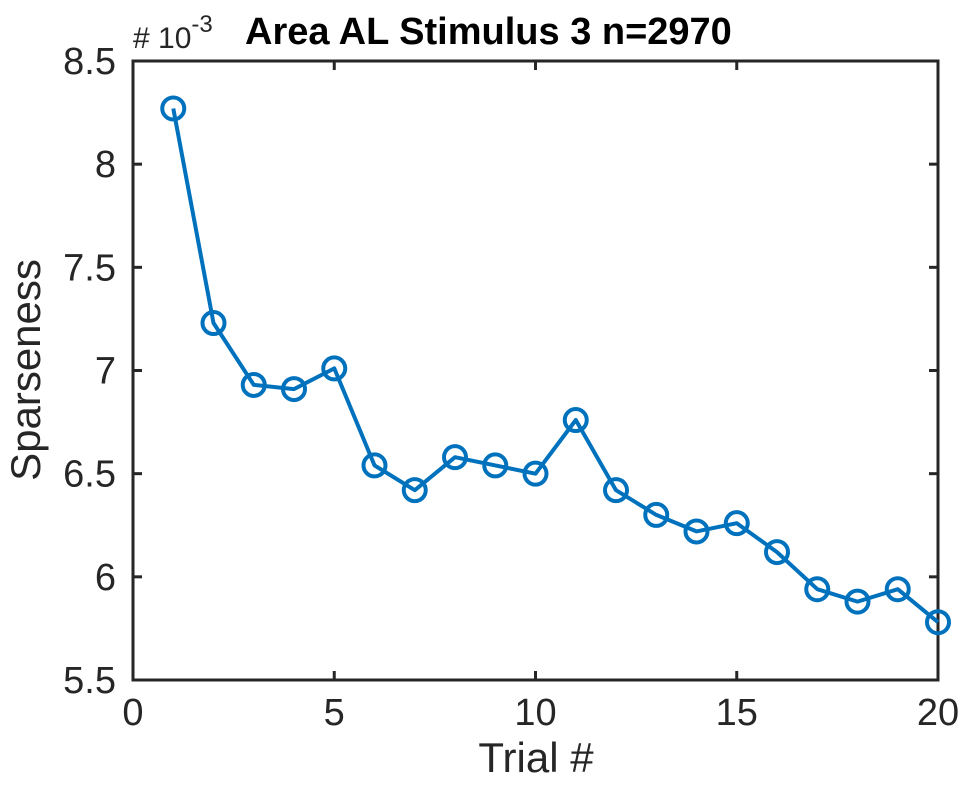 This screenshot has width=961, height=795. Describe the element at coordinates (737, 713) in the screenshot. I see `x-tick-label: 15` at that location.